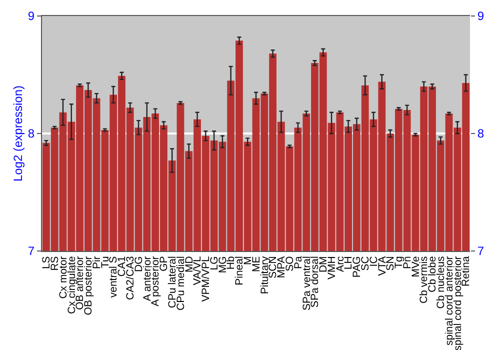 This screenshot has height=350, width=500. Describe the element at coordinates (156, 281) in the screenshot. I see `x-tick-label: A posterior` at that location.